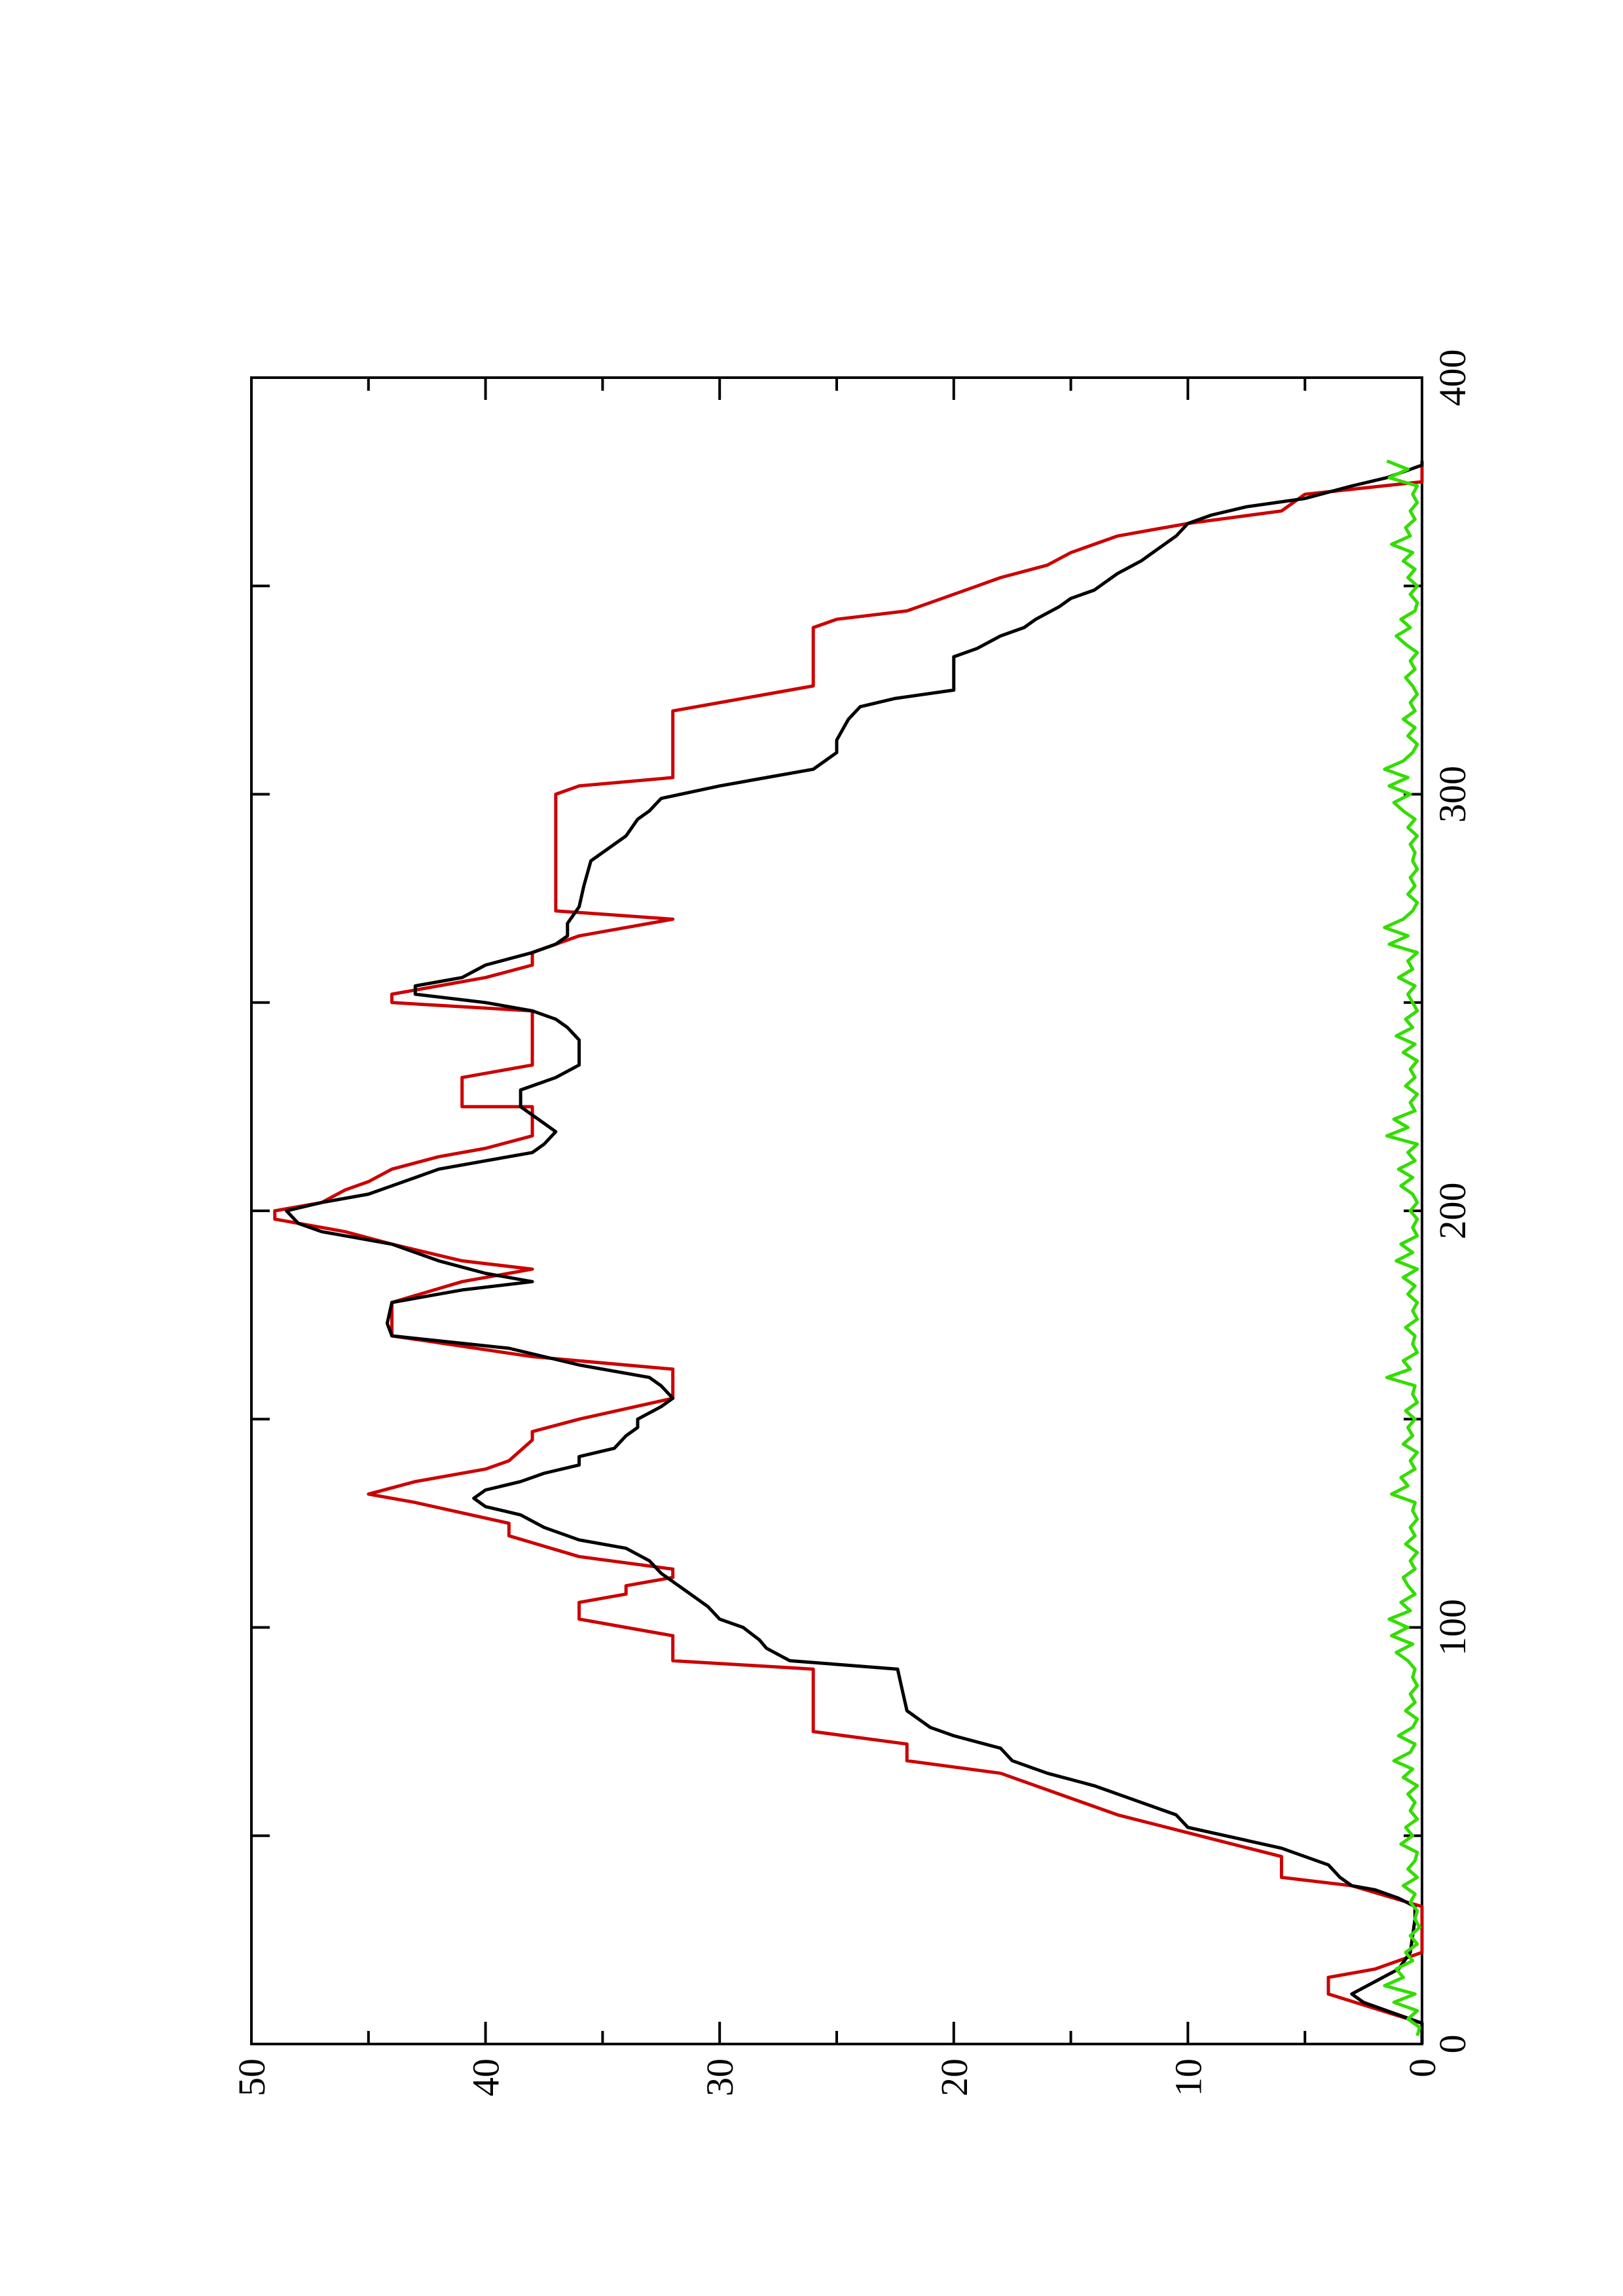 This screenshot has height=2296, width=1623. I want to click on y-tick-label: 40, so click(486, 2077).